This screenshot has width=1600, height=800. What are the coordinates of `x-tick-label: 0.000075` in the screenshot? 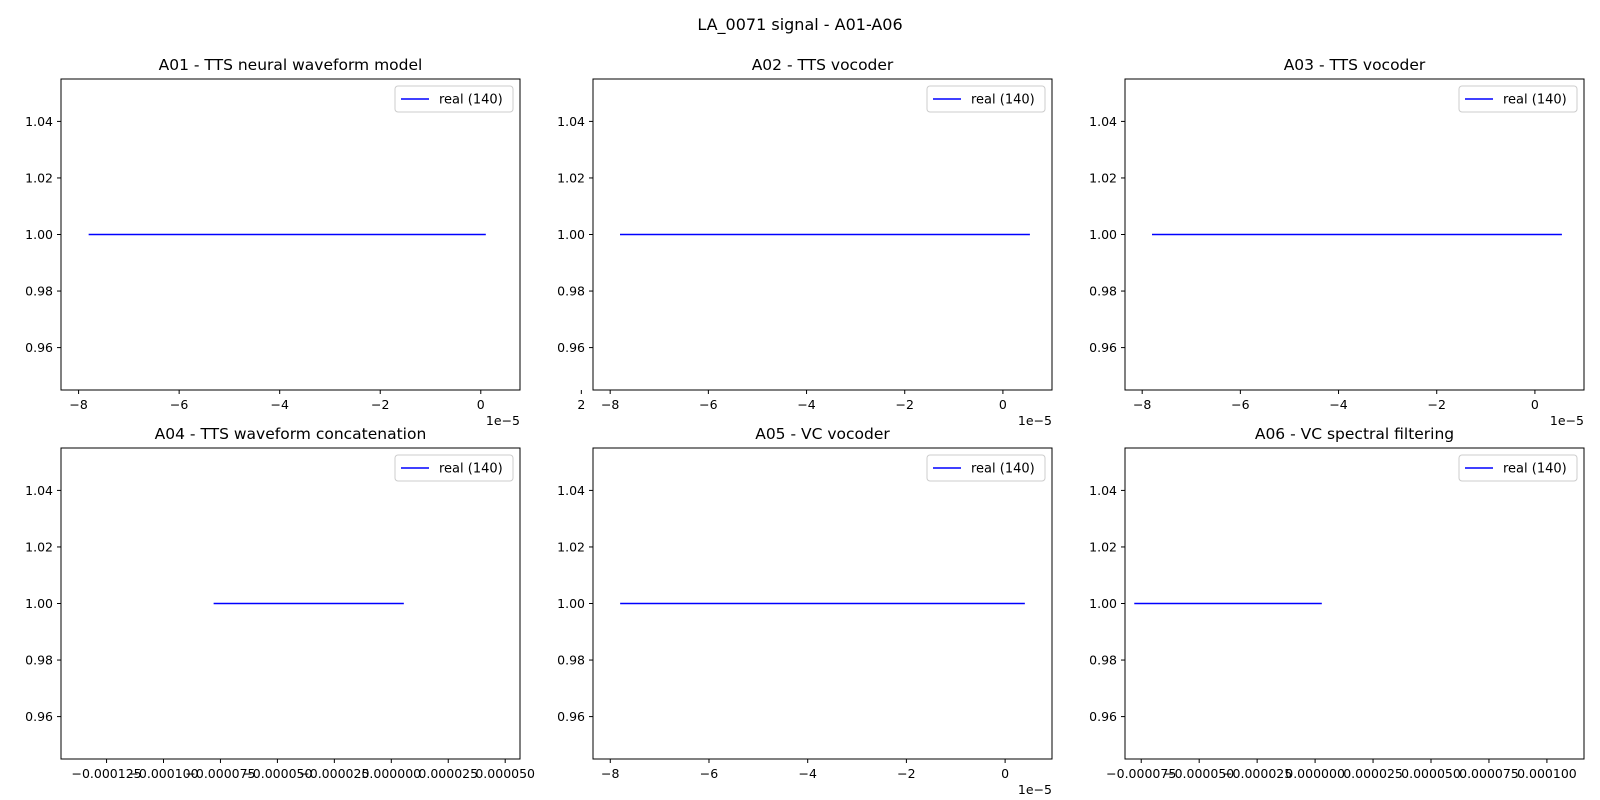 It's located at (1489, 773).